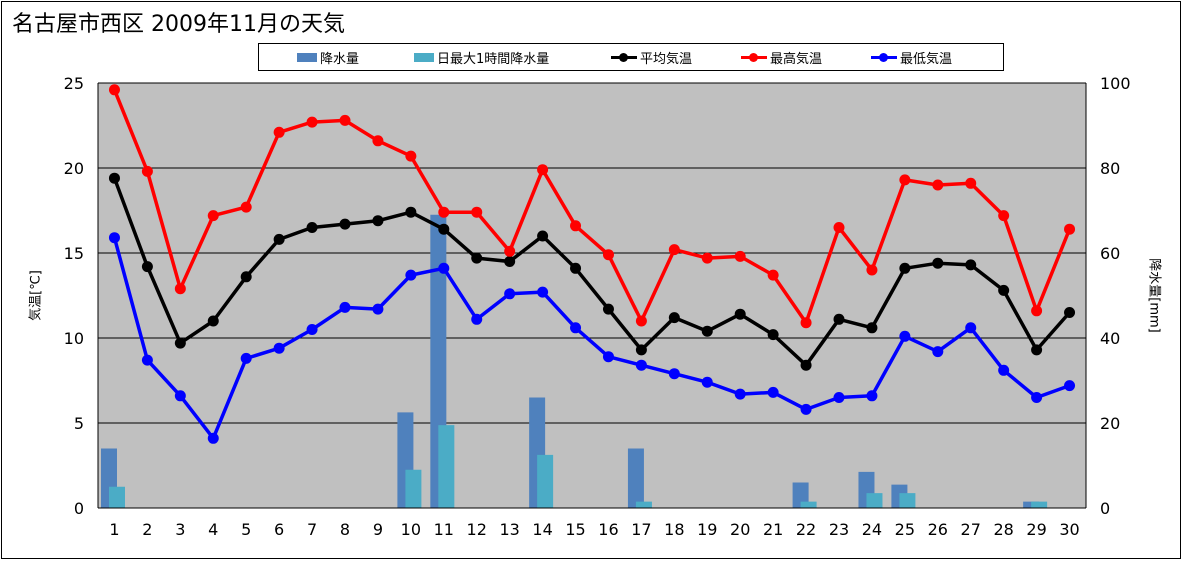 The height and width of the screenshot is (562, 1184). I want to click on x-tick-label: 20, so click(740, 529).